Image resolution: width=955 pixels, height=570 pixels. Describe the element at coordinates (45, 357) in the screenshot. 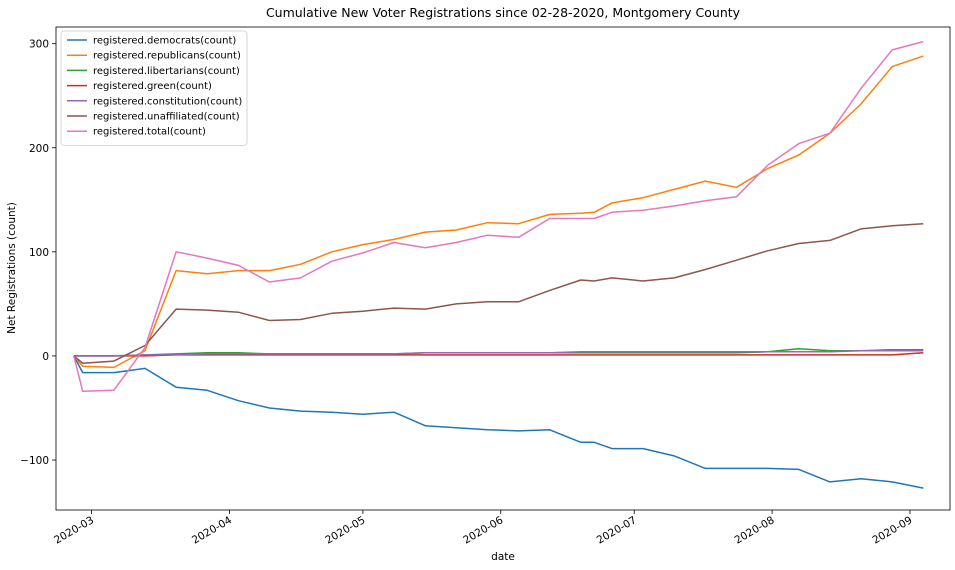

I see `y-tick-label-1: 0` at that location.